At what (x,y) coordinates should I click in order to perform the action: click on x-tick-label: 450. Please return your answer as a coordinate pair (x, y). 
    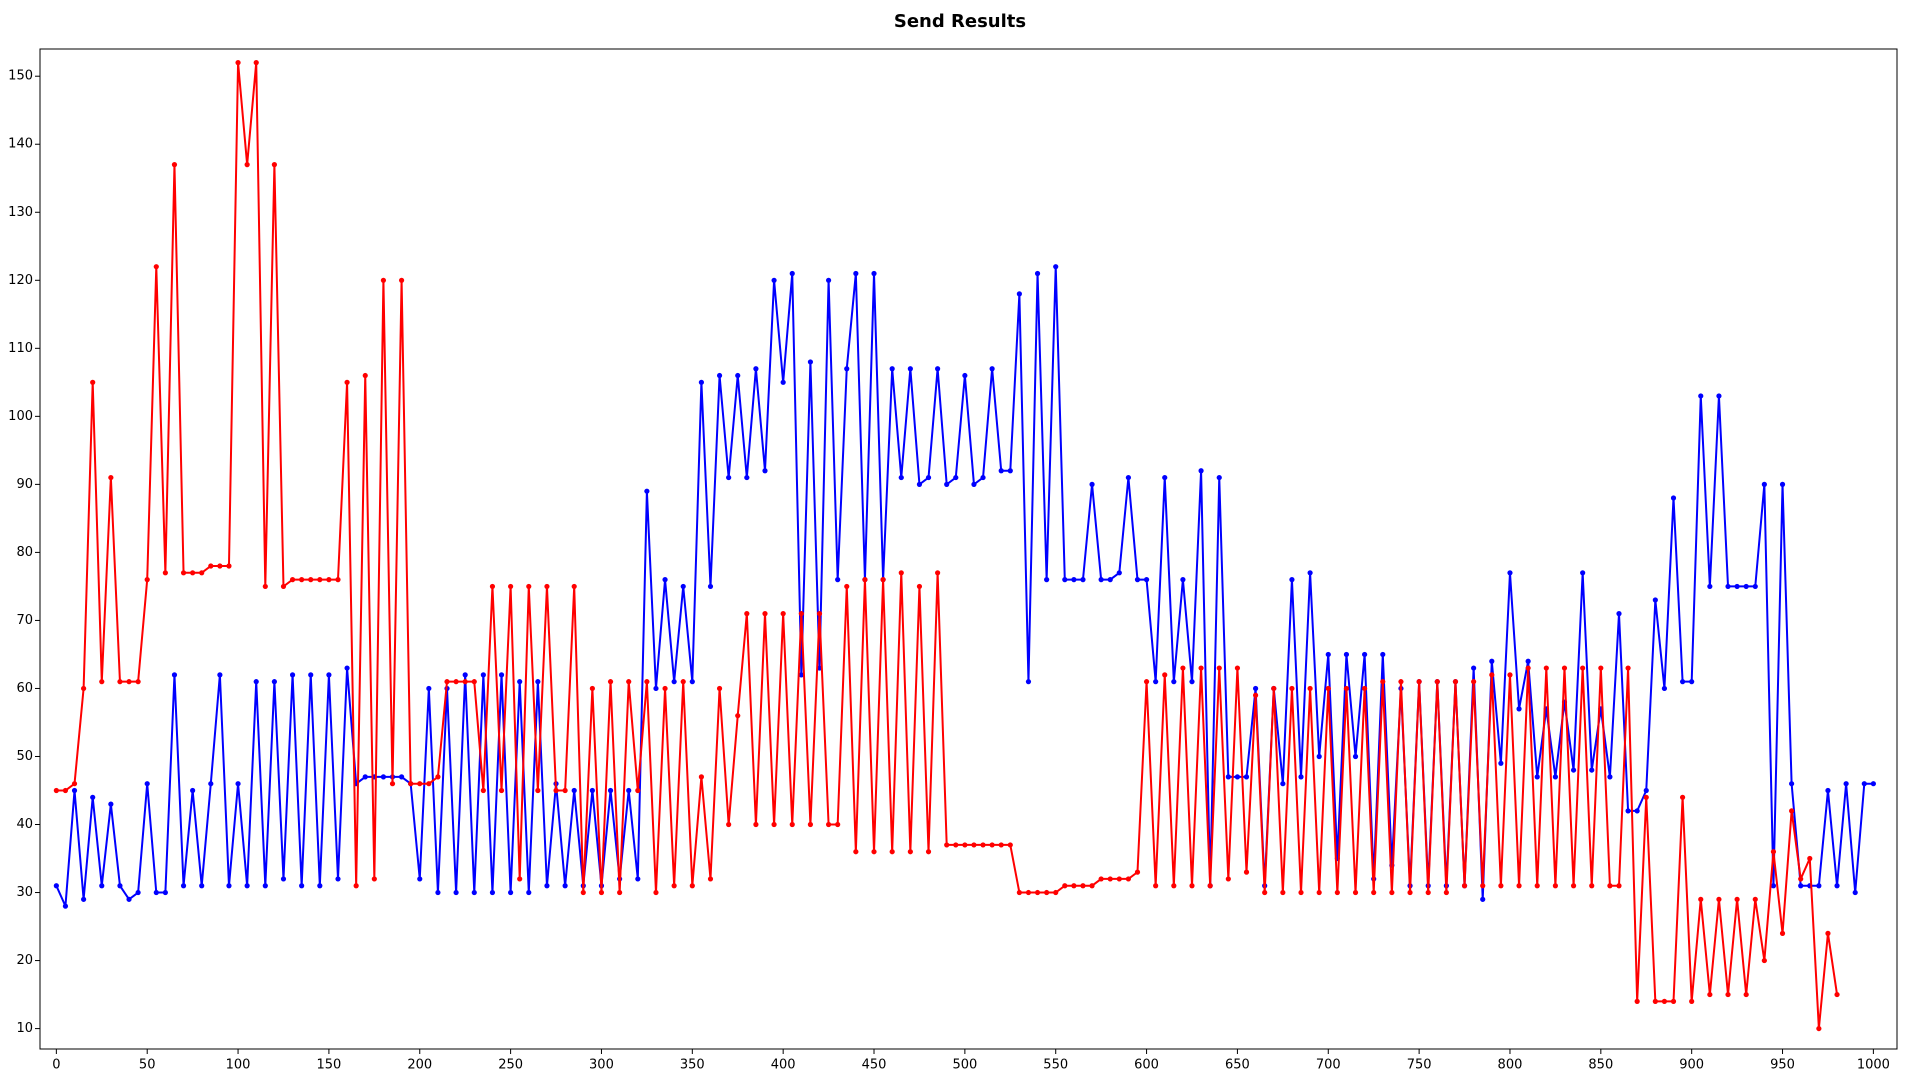
    Looking at the image, I should click on (874, 1065).